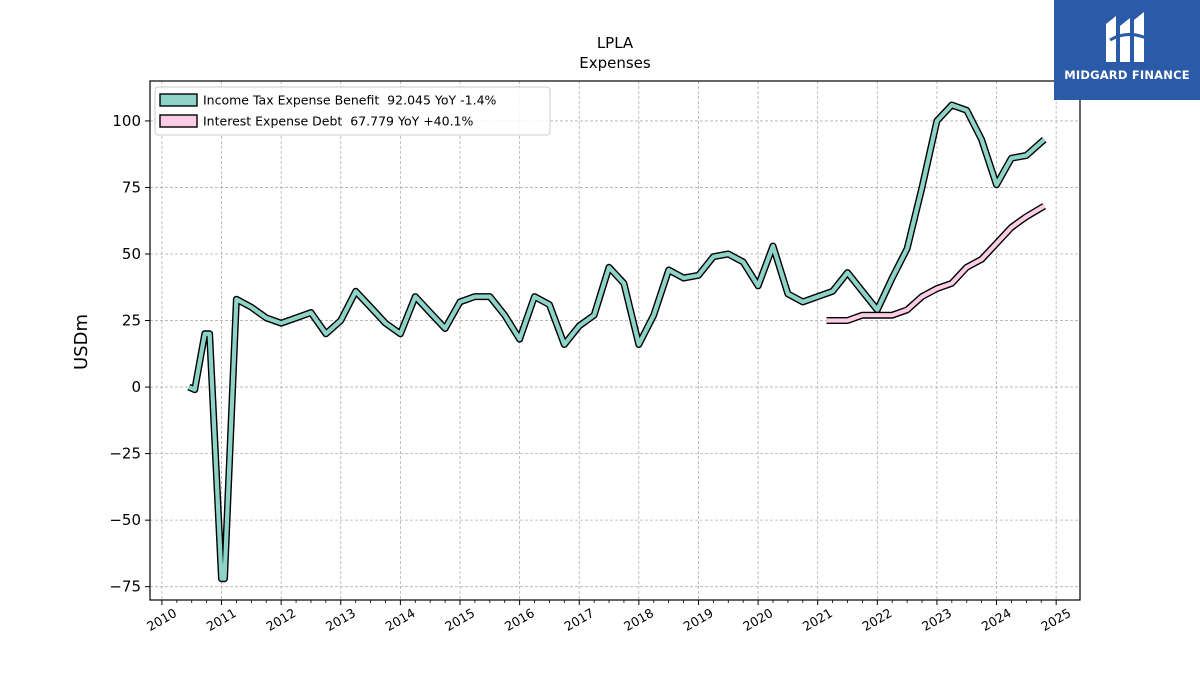 Image resolution: width=1200 pixels, height=675 pixels. Describe the element at coordinates (340, 619) in the screenshot. I see `x-tick-label: 2013` at that location.